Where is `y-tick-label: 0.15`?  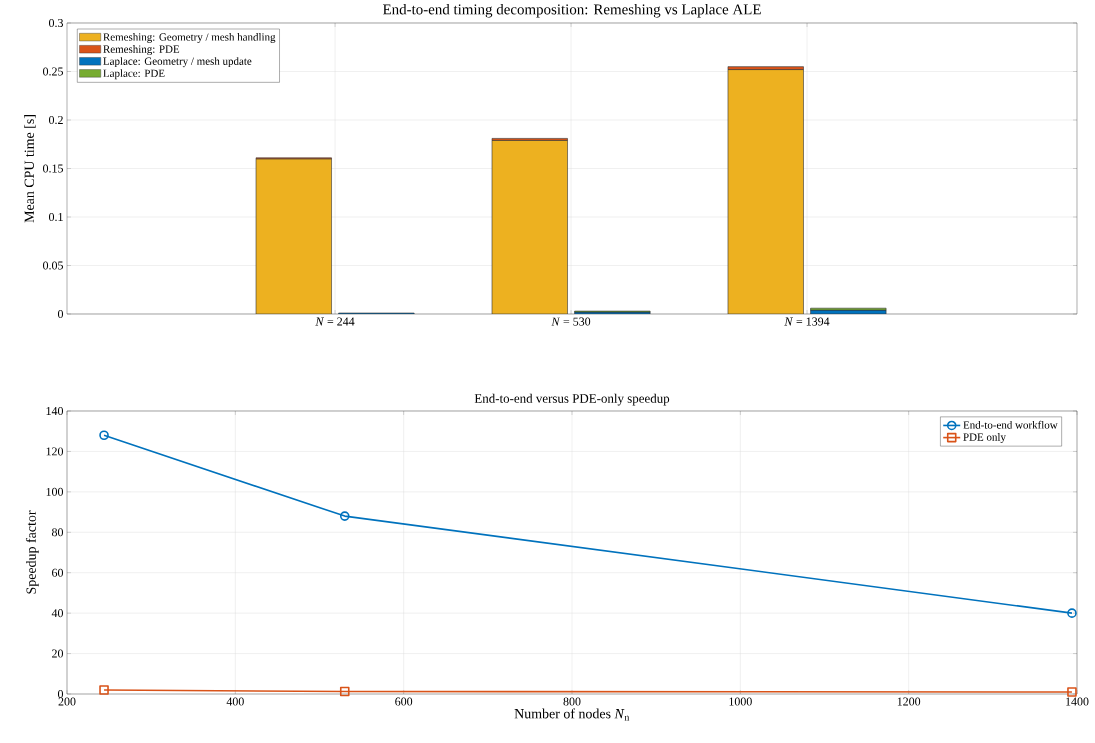 y-tick-label: 0.15 is located at coordinates (53, 168).